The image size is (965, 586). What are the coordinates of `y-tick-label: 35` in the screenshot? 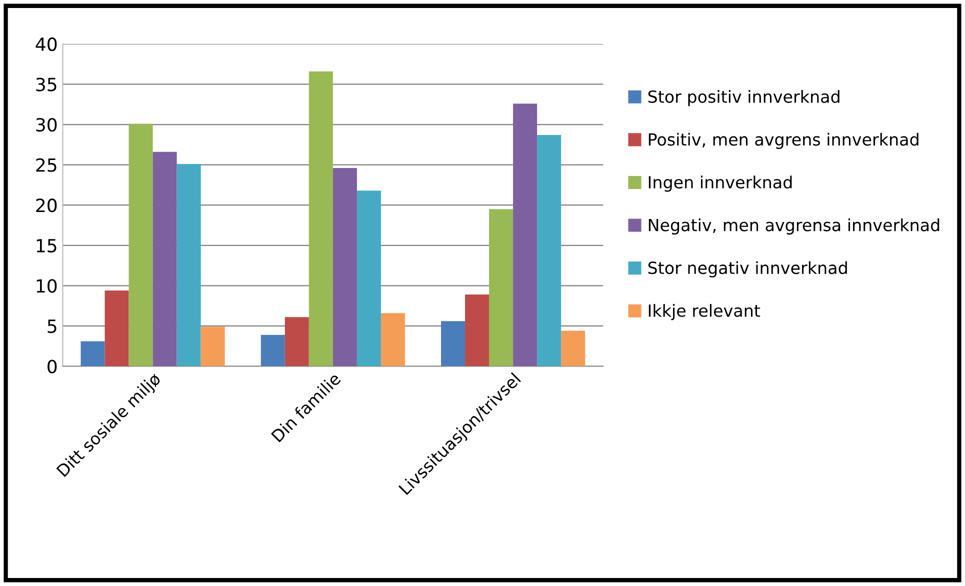 It's located at (46, 85).